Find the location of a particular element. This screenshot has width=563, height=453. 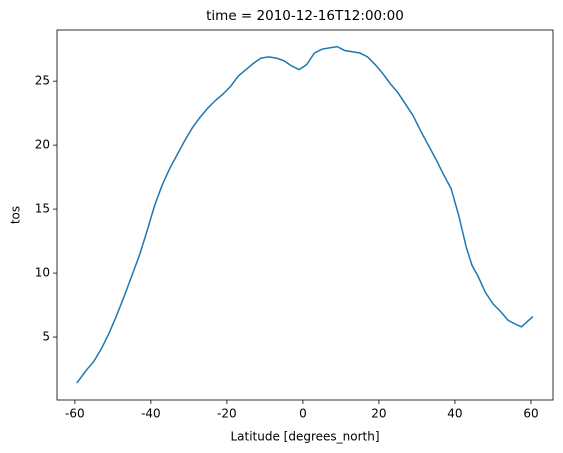

y-tick-label: 15 is located at coordinates (42, 209).